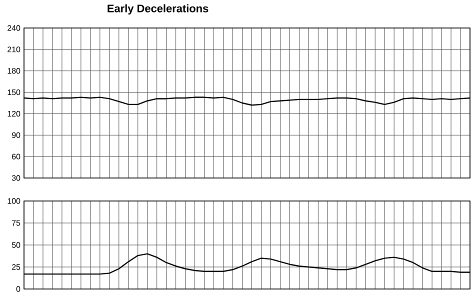 The height and width of the screenshot is (296, 474). Describe the element at coordinates (158, 9) in the screenshot. I see `chart-title: Early Decelerations` at that location.